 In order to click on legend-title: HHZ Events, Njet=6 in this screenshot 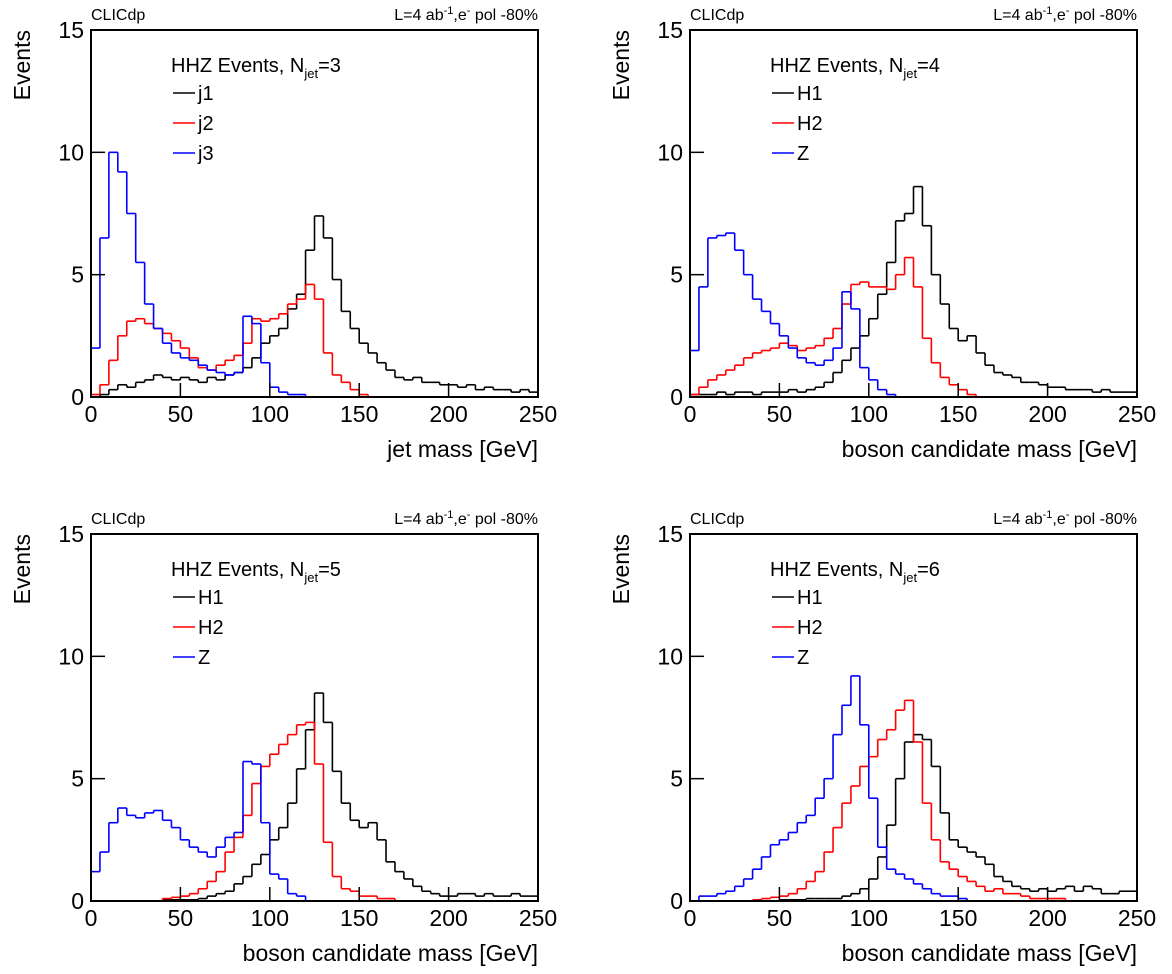, I will do `click(855, 572)`.